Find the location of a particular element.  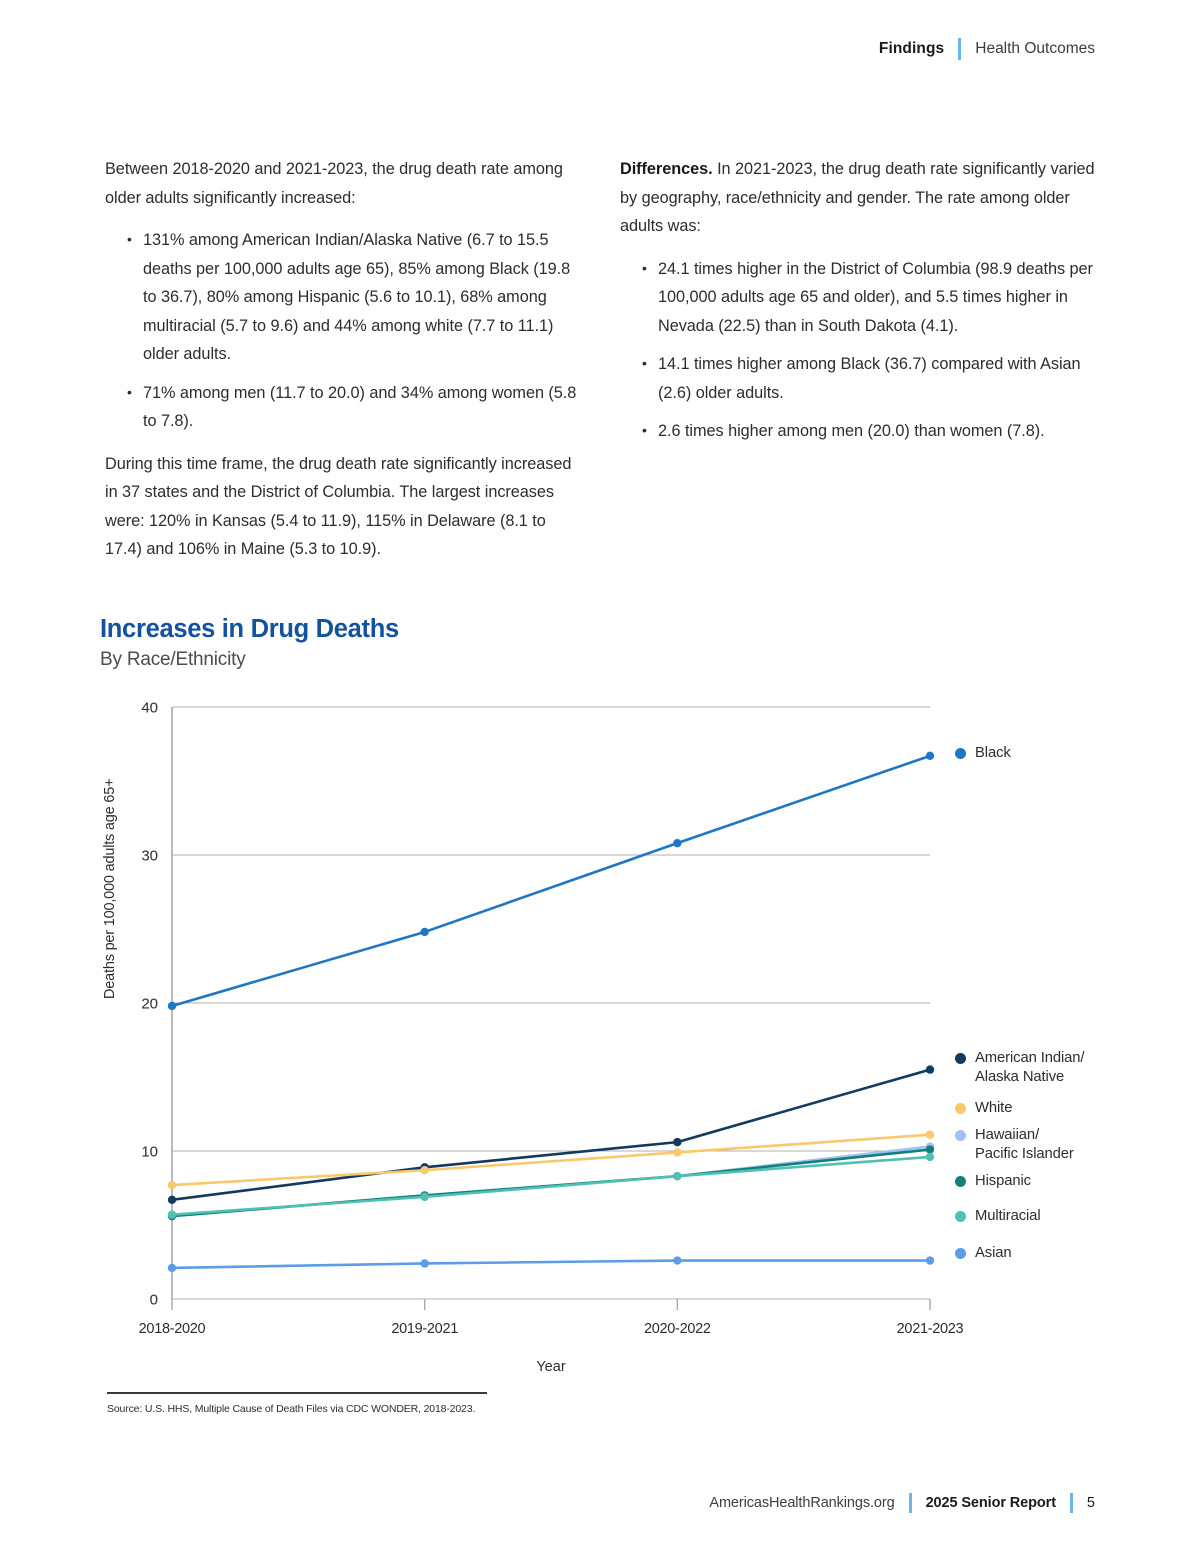

y-axis-tick-label: 20 is located at coordinates (149, 1004).